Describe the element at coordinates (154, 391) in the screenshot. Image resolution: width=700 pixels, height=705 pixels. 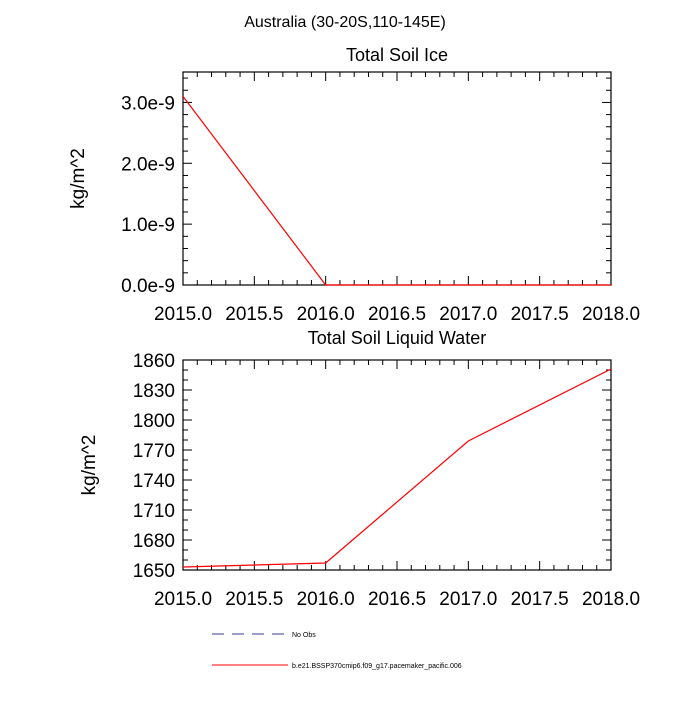
I see `y-tick-label: 1830` at that location.